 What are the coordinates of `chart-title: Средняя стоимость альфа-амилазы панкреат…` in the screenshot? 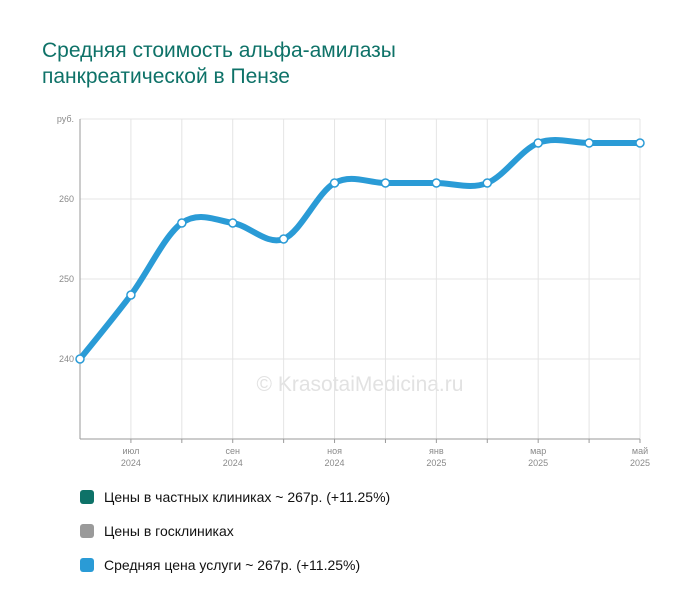 It's located at (342, 64).